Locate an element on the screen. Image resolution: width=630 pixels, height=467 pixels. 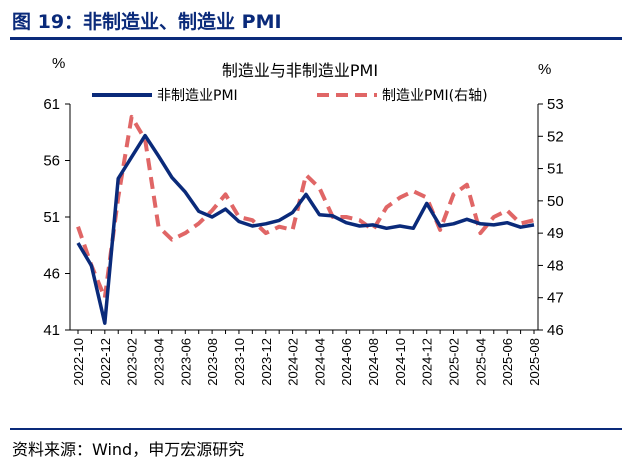
legend-label-manufacturing: 制造业PMI(右轴) is located at coordinates (435, 96).